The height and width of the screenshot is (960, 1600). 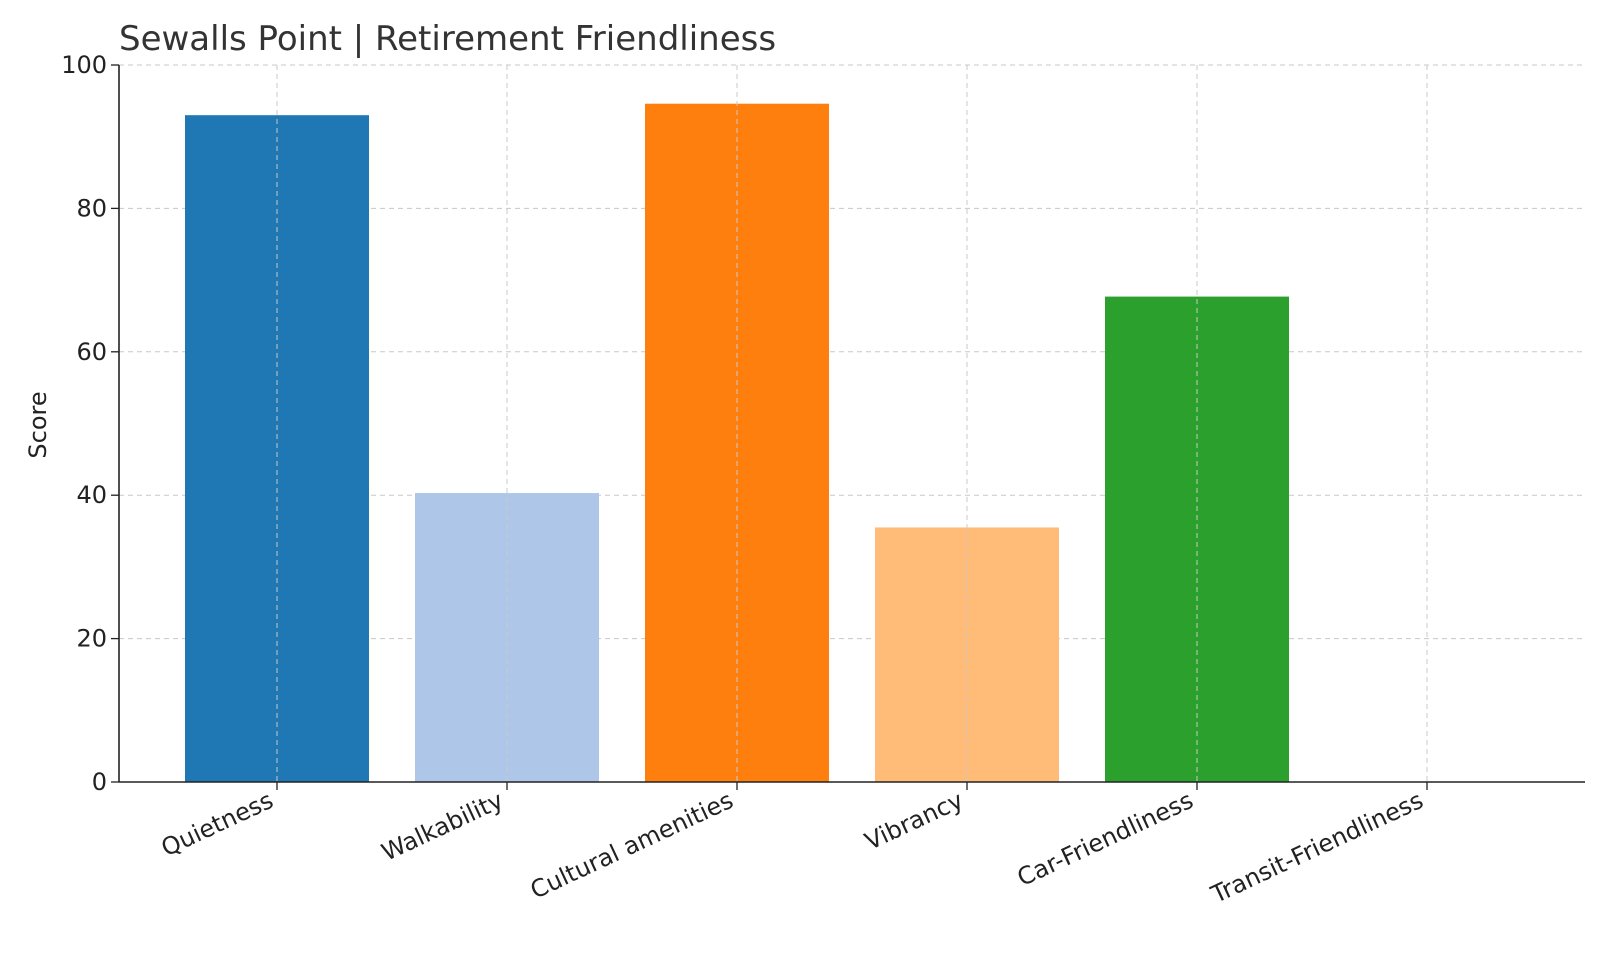 I want to click on y-axis-label: Score, so click(x=38, y=424).